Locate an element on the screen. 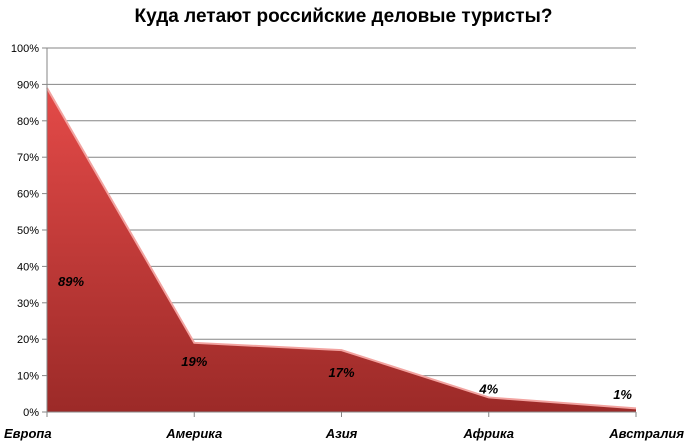 Image resolution: width=687 pixels, height=445 pixels. data-label: 1% is located at coordinates (622, 394).